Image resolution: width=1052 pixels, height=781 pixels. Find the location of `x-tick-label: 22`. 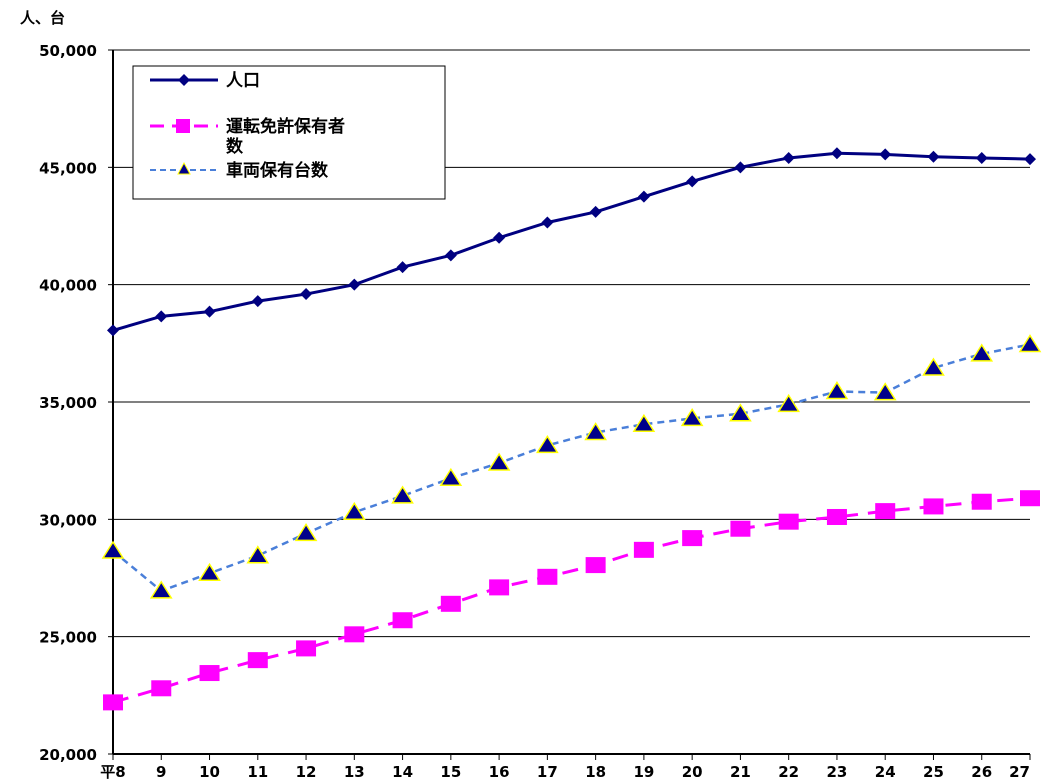

x-tick-label: 22 is located at coordinates (788, 772).